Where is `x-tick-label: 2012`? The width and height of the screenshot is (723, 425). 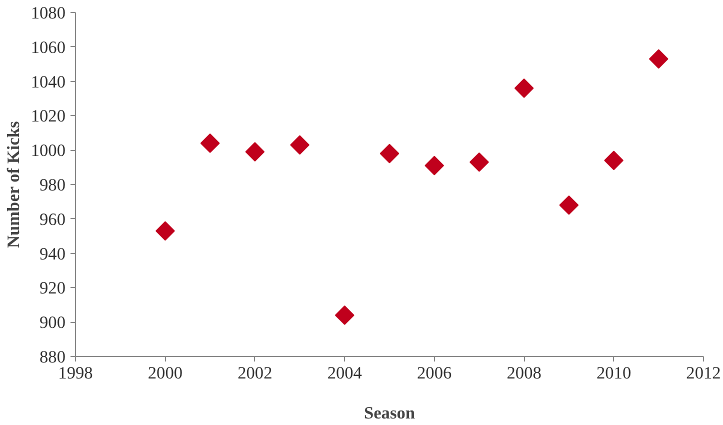 x-tick-label: 2012 is located at coordinates (703, 373).